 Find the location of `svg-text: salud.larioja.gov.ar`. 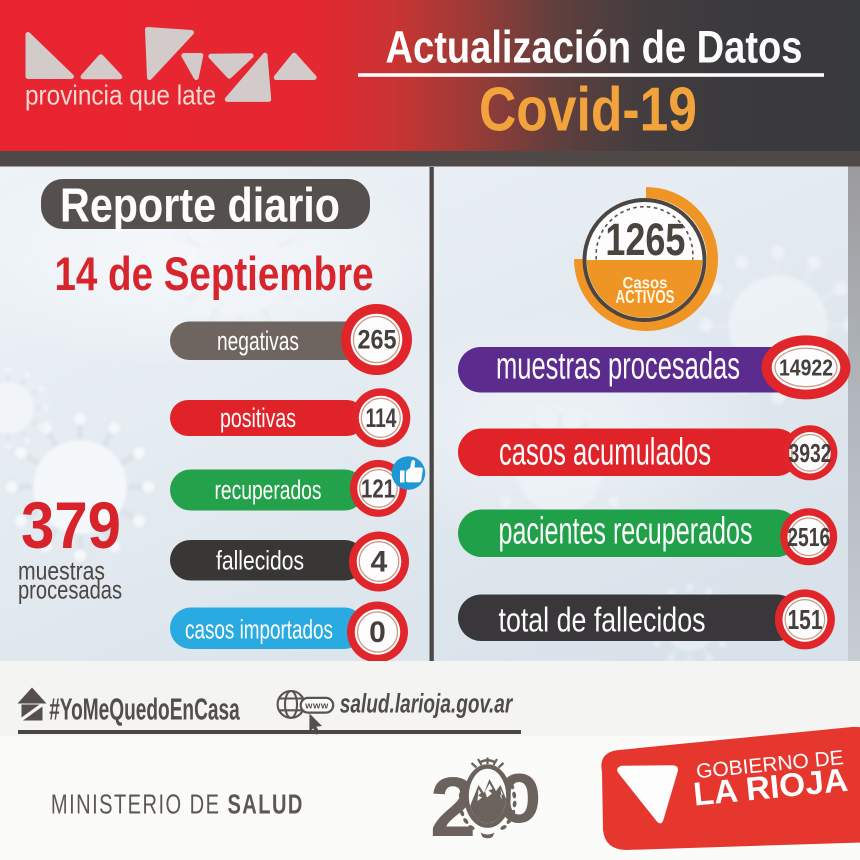

svg-text: salud.larioja.gov.ar is located at coordinates (427, 704).